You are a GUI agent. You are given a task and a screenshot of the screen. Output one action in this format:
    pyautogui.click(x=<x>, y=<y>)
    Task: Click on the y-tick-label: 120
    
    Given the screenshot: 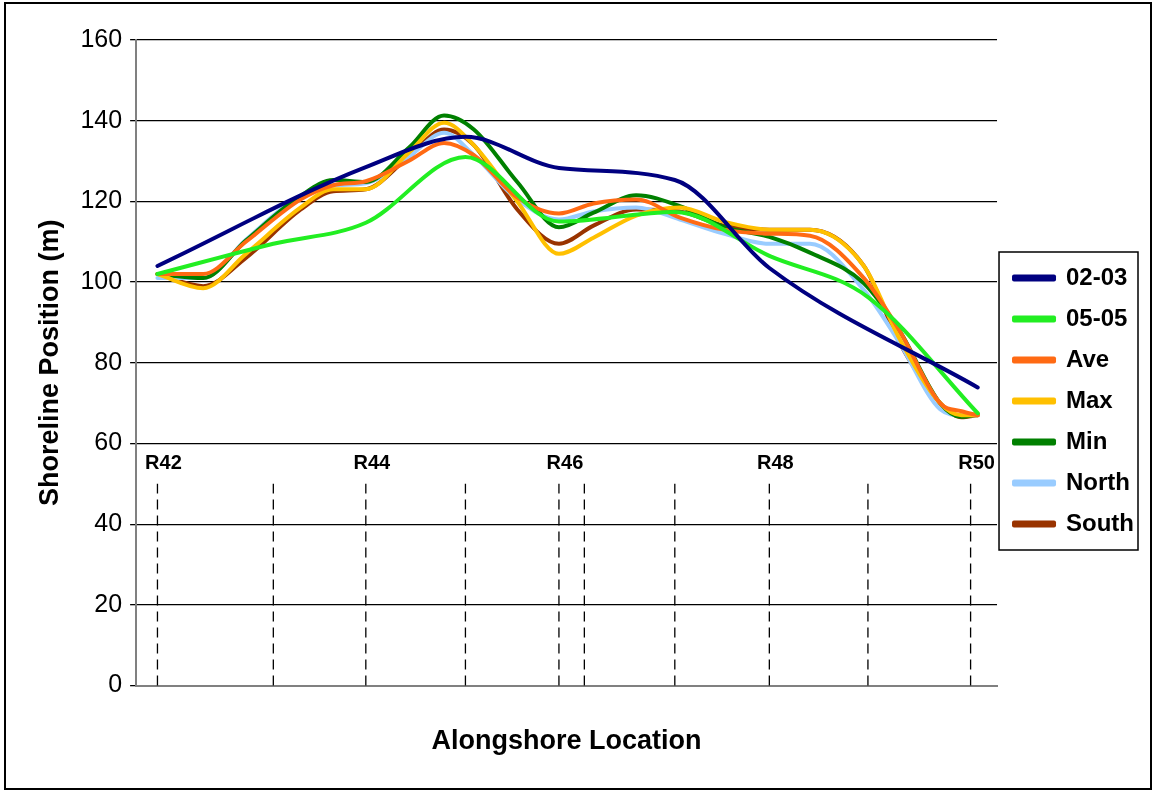 What is the action you would take?
    pyautogui.click(x=101, y=199)
    